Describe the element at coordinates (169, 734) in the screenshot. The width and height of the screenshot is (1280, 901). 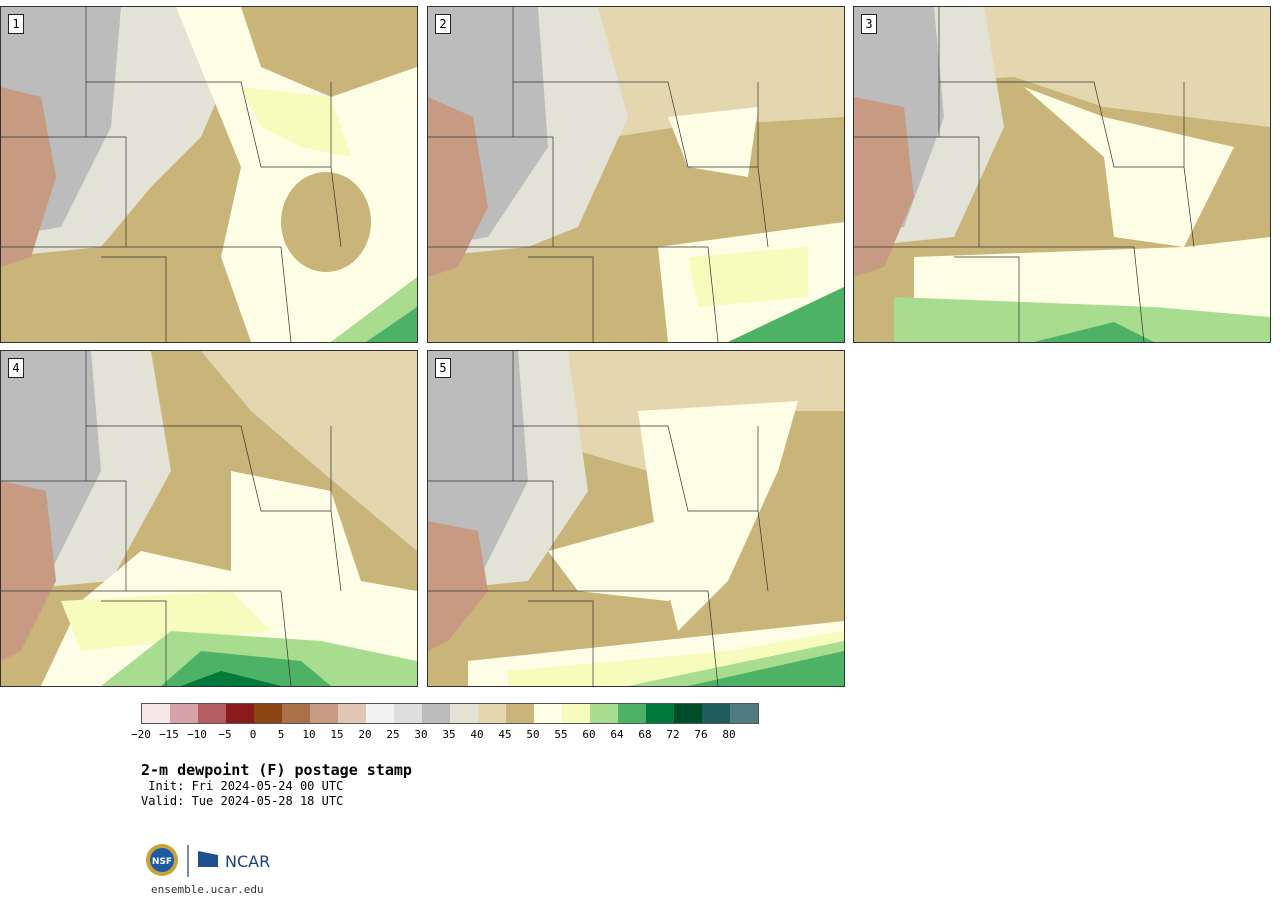
I see `colorbar-tick-label: −15` at that location.